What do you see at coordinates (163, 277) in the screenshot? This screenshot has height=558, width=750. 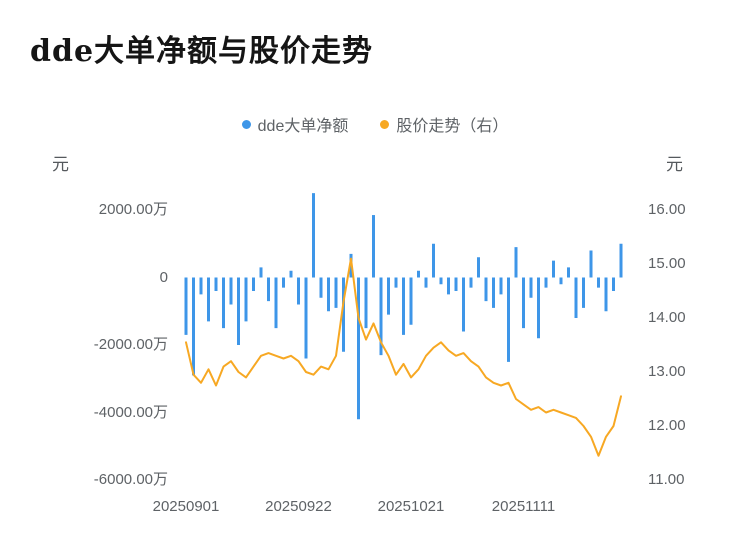 I see `left-axis-tick: 0` at bounding box center [163, 277].